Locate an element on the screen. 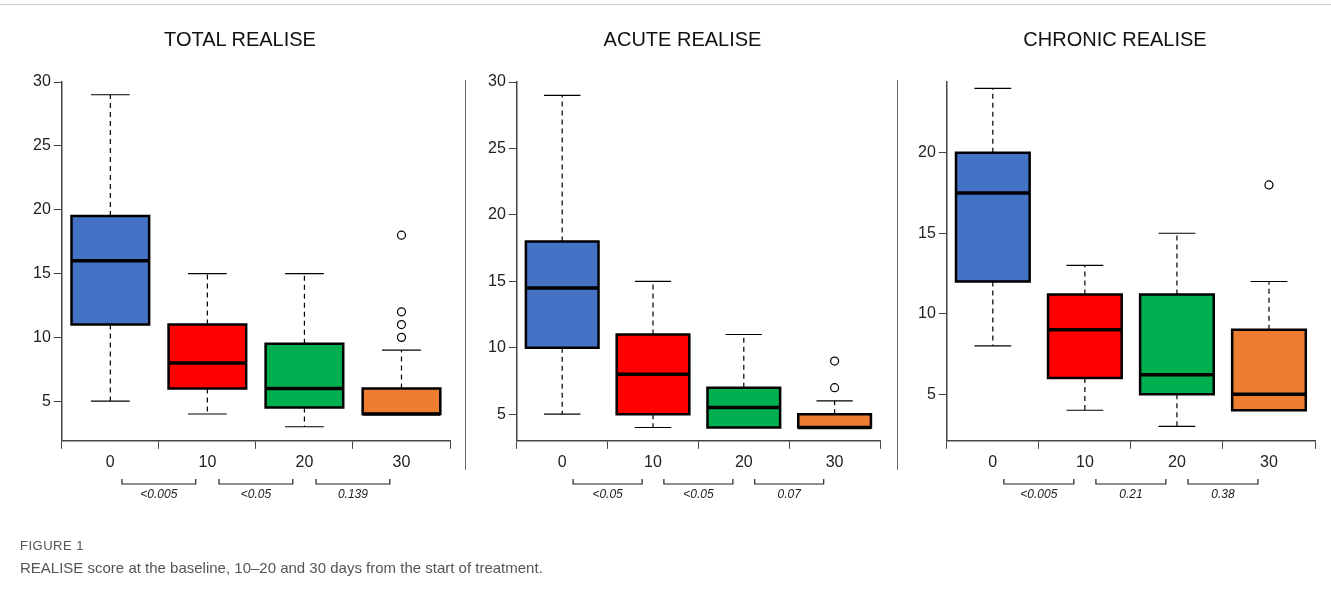  text: 0.07 is located at coordinates (790, 494).